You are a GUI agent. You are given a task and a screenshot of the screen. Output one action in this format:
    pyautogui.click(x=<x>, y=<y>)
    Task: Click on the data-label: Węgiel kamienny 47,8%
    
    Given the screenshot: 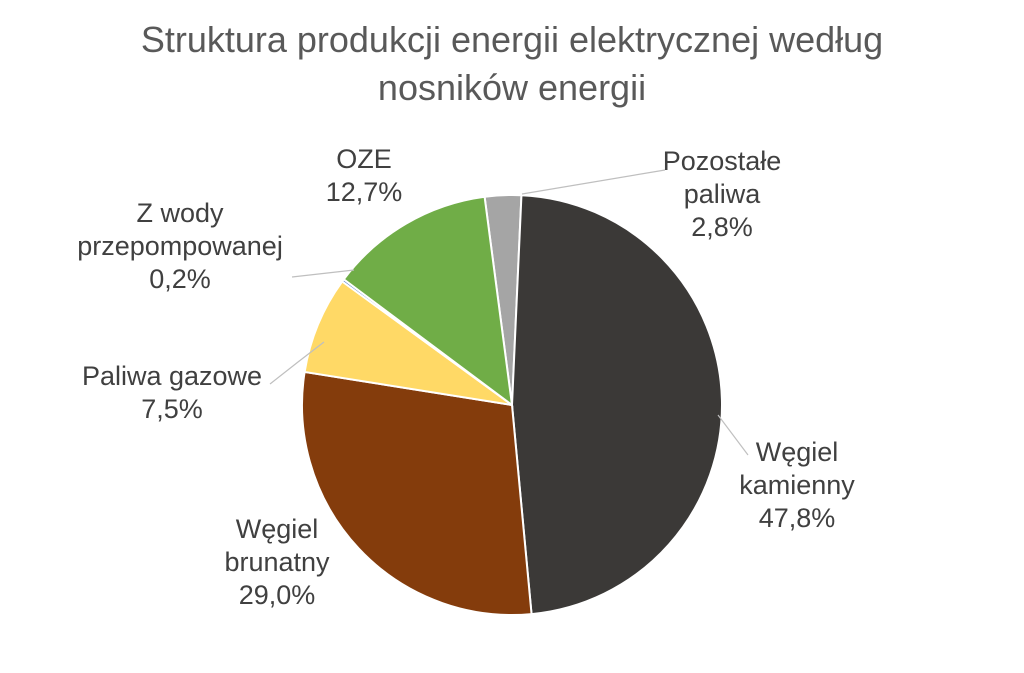 What is the action you would take?
    pyautogui.click(x=797, y=485)
    